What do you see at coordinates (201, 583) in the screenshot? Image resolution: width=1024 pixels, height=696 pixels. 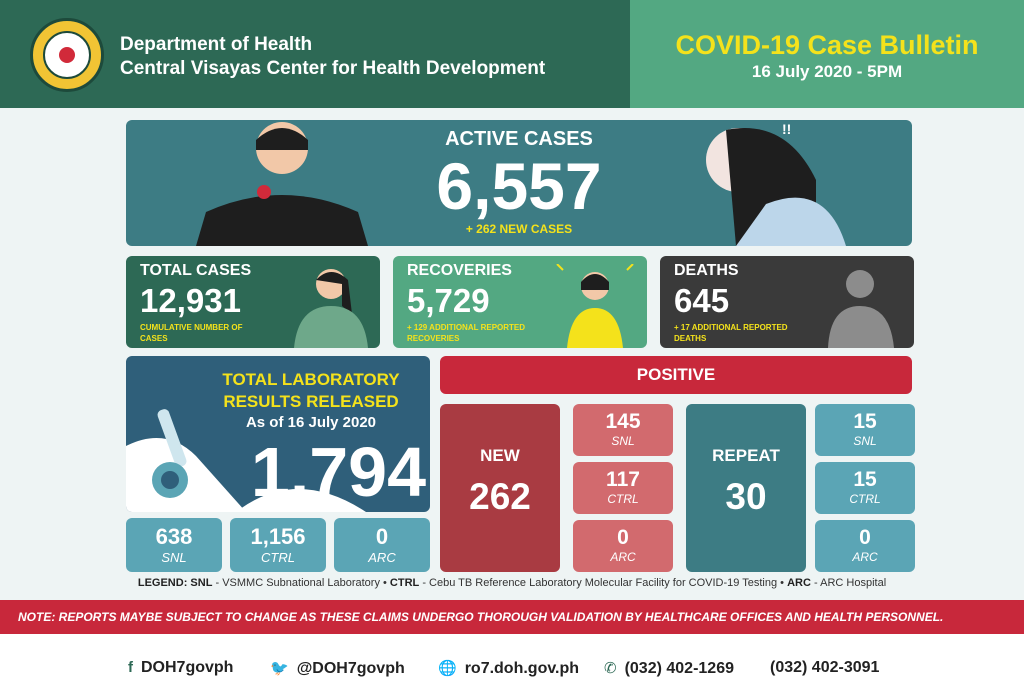 I see `legend-snl-key: SNL` at bounding box center [201, 583].